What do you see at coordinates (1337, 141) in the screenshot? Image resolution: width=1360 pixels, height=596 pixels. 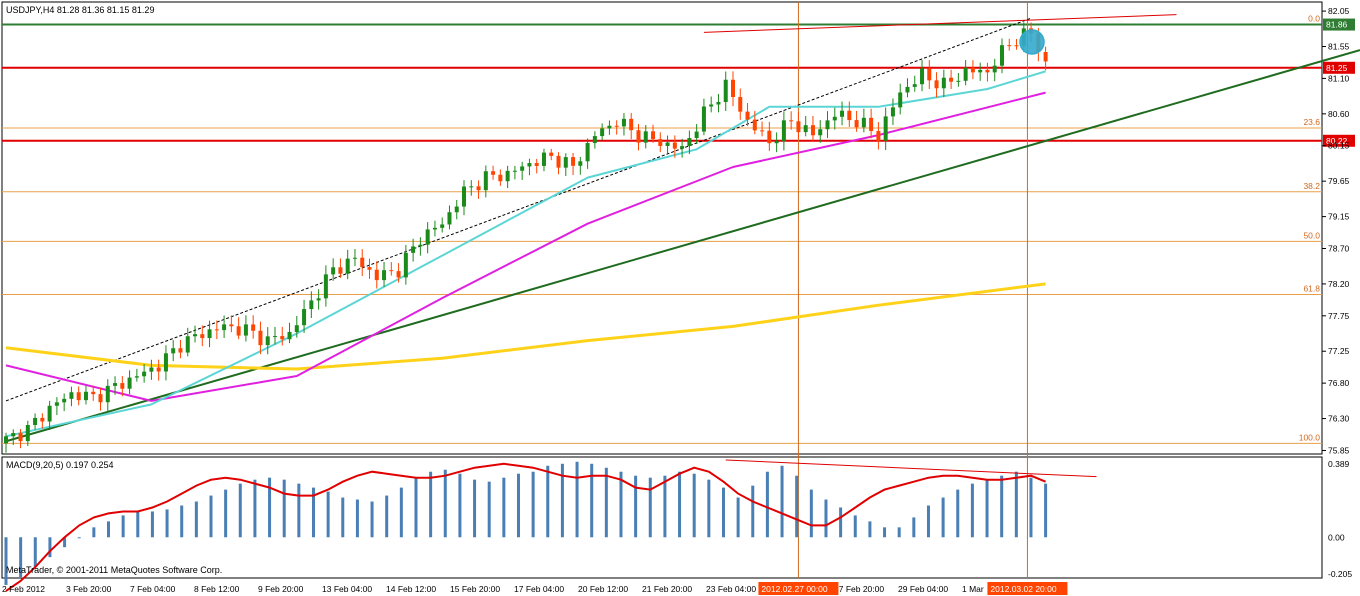 I see `price-tag-label-80-22: 80.22` at bounding box center [1337, 141].